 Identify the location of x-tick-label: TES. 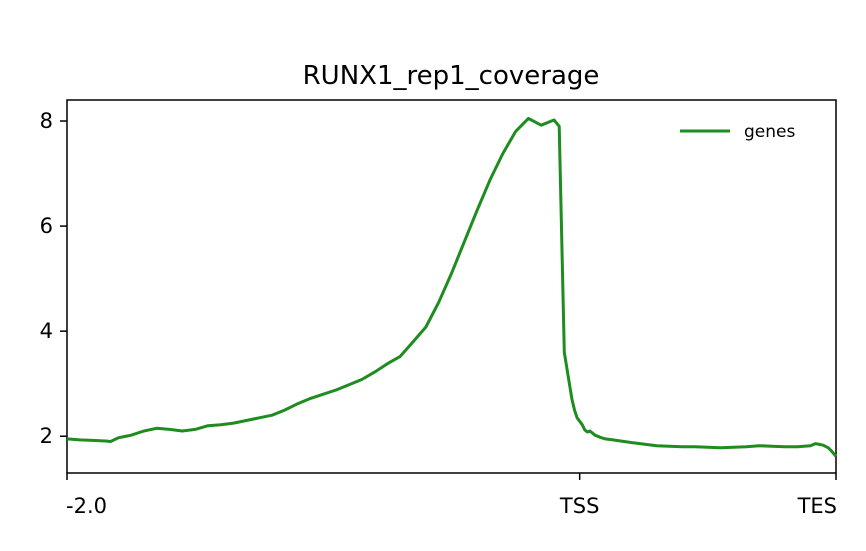
(817, 506).